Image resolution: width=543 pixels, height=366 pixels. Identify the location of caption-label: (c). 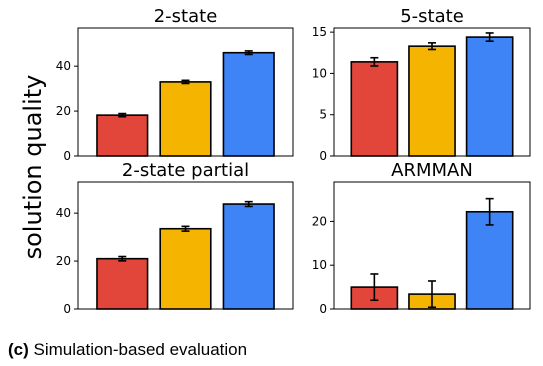
(18, 349).